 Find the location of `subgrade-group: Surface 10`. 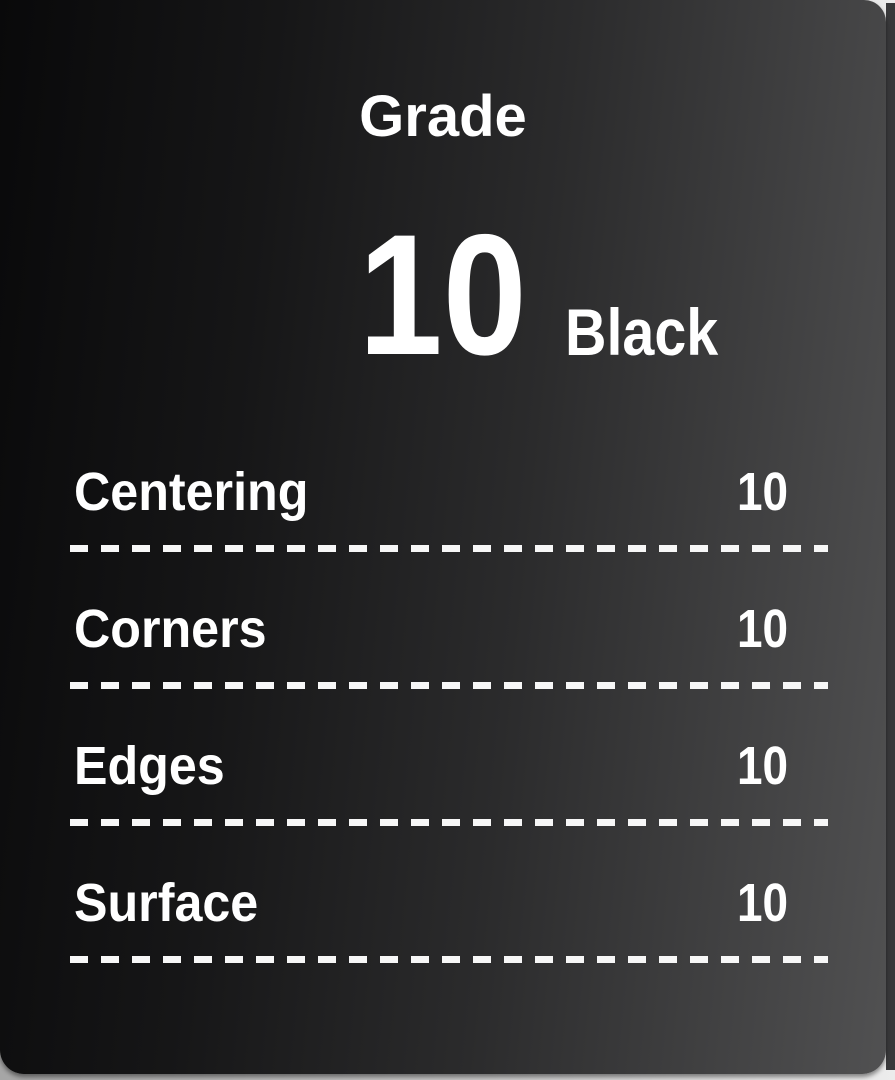

subgrade-group: Surface 10 is located at coordinates (449, 917).